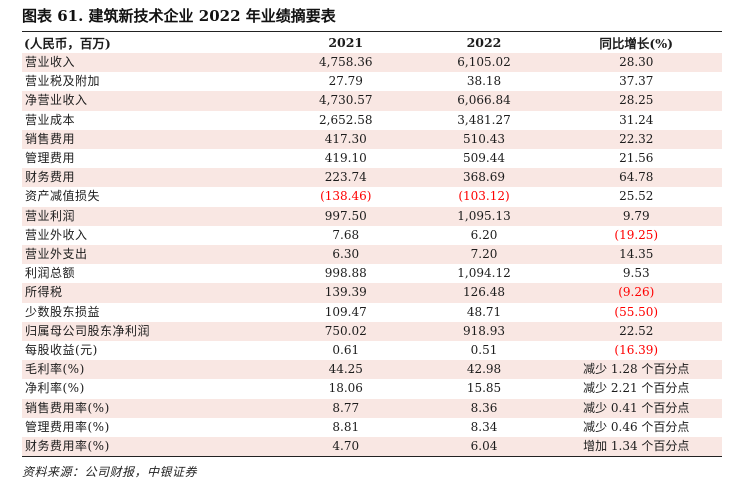  What do you see at coordinates (484, 388) in the screenshot?
I see `cell-y2022: 15.85` at bounding box center [484, 388].